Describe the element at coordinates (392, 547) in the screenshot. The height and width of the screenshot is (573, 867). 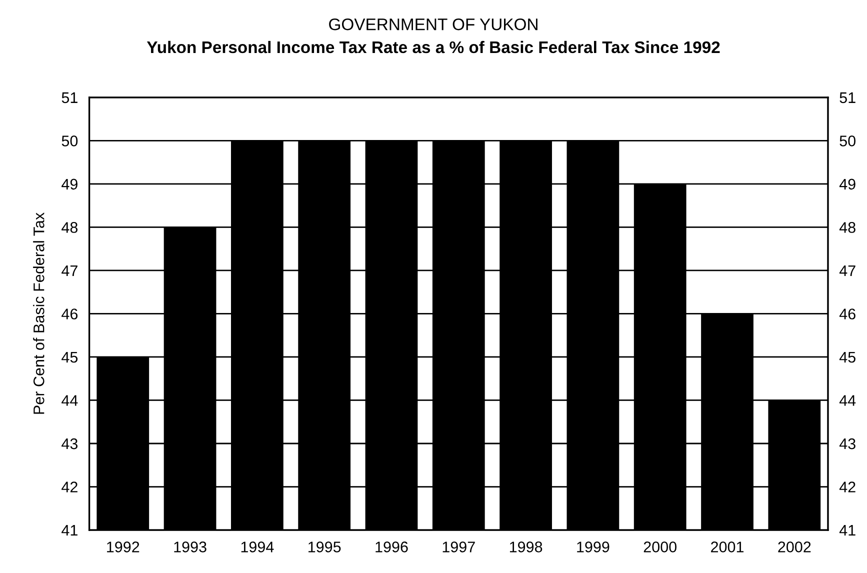
I see `x-tick-label: 1996` at that location.